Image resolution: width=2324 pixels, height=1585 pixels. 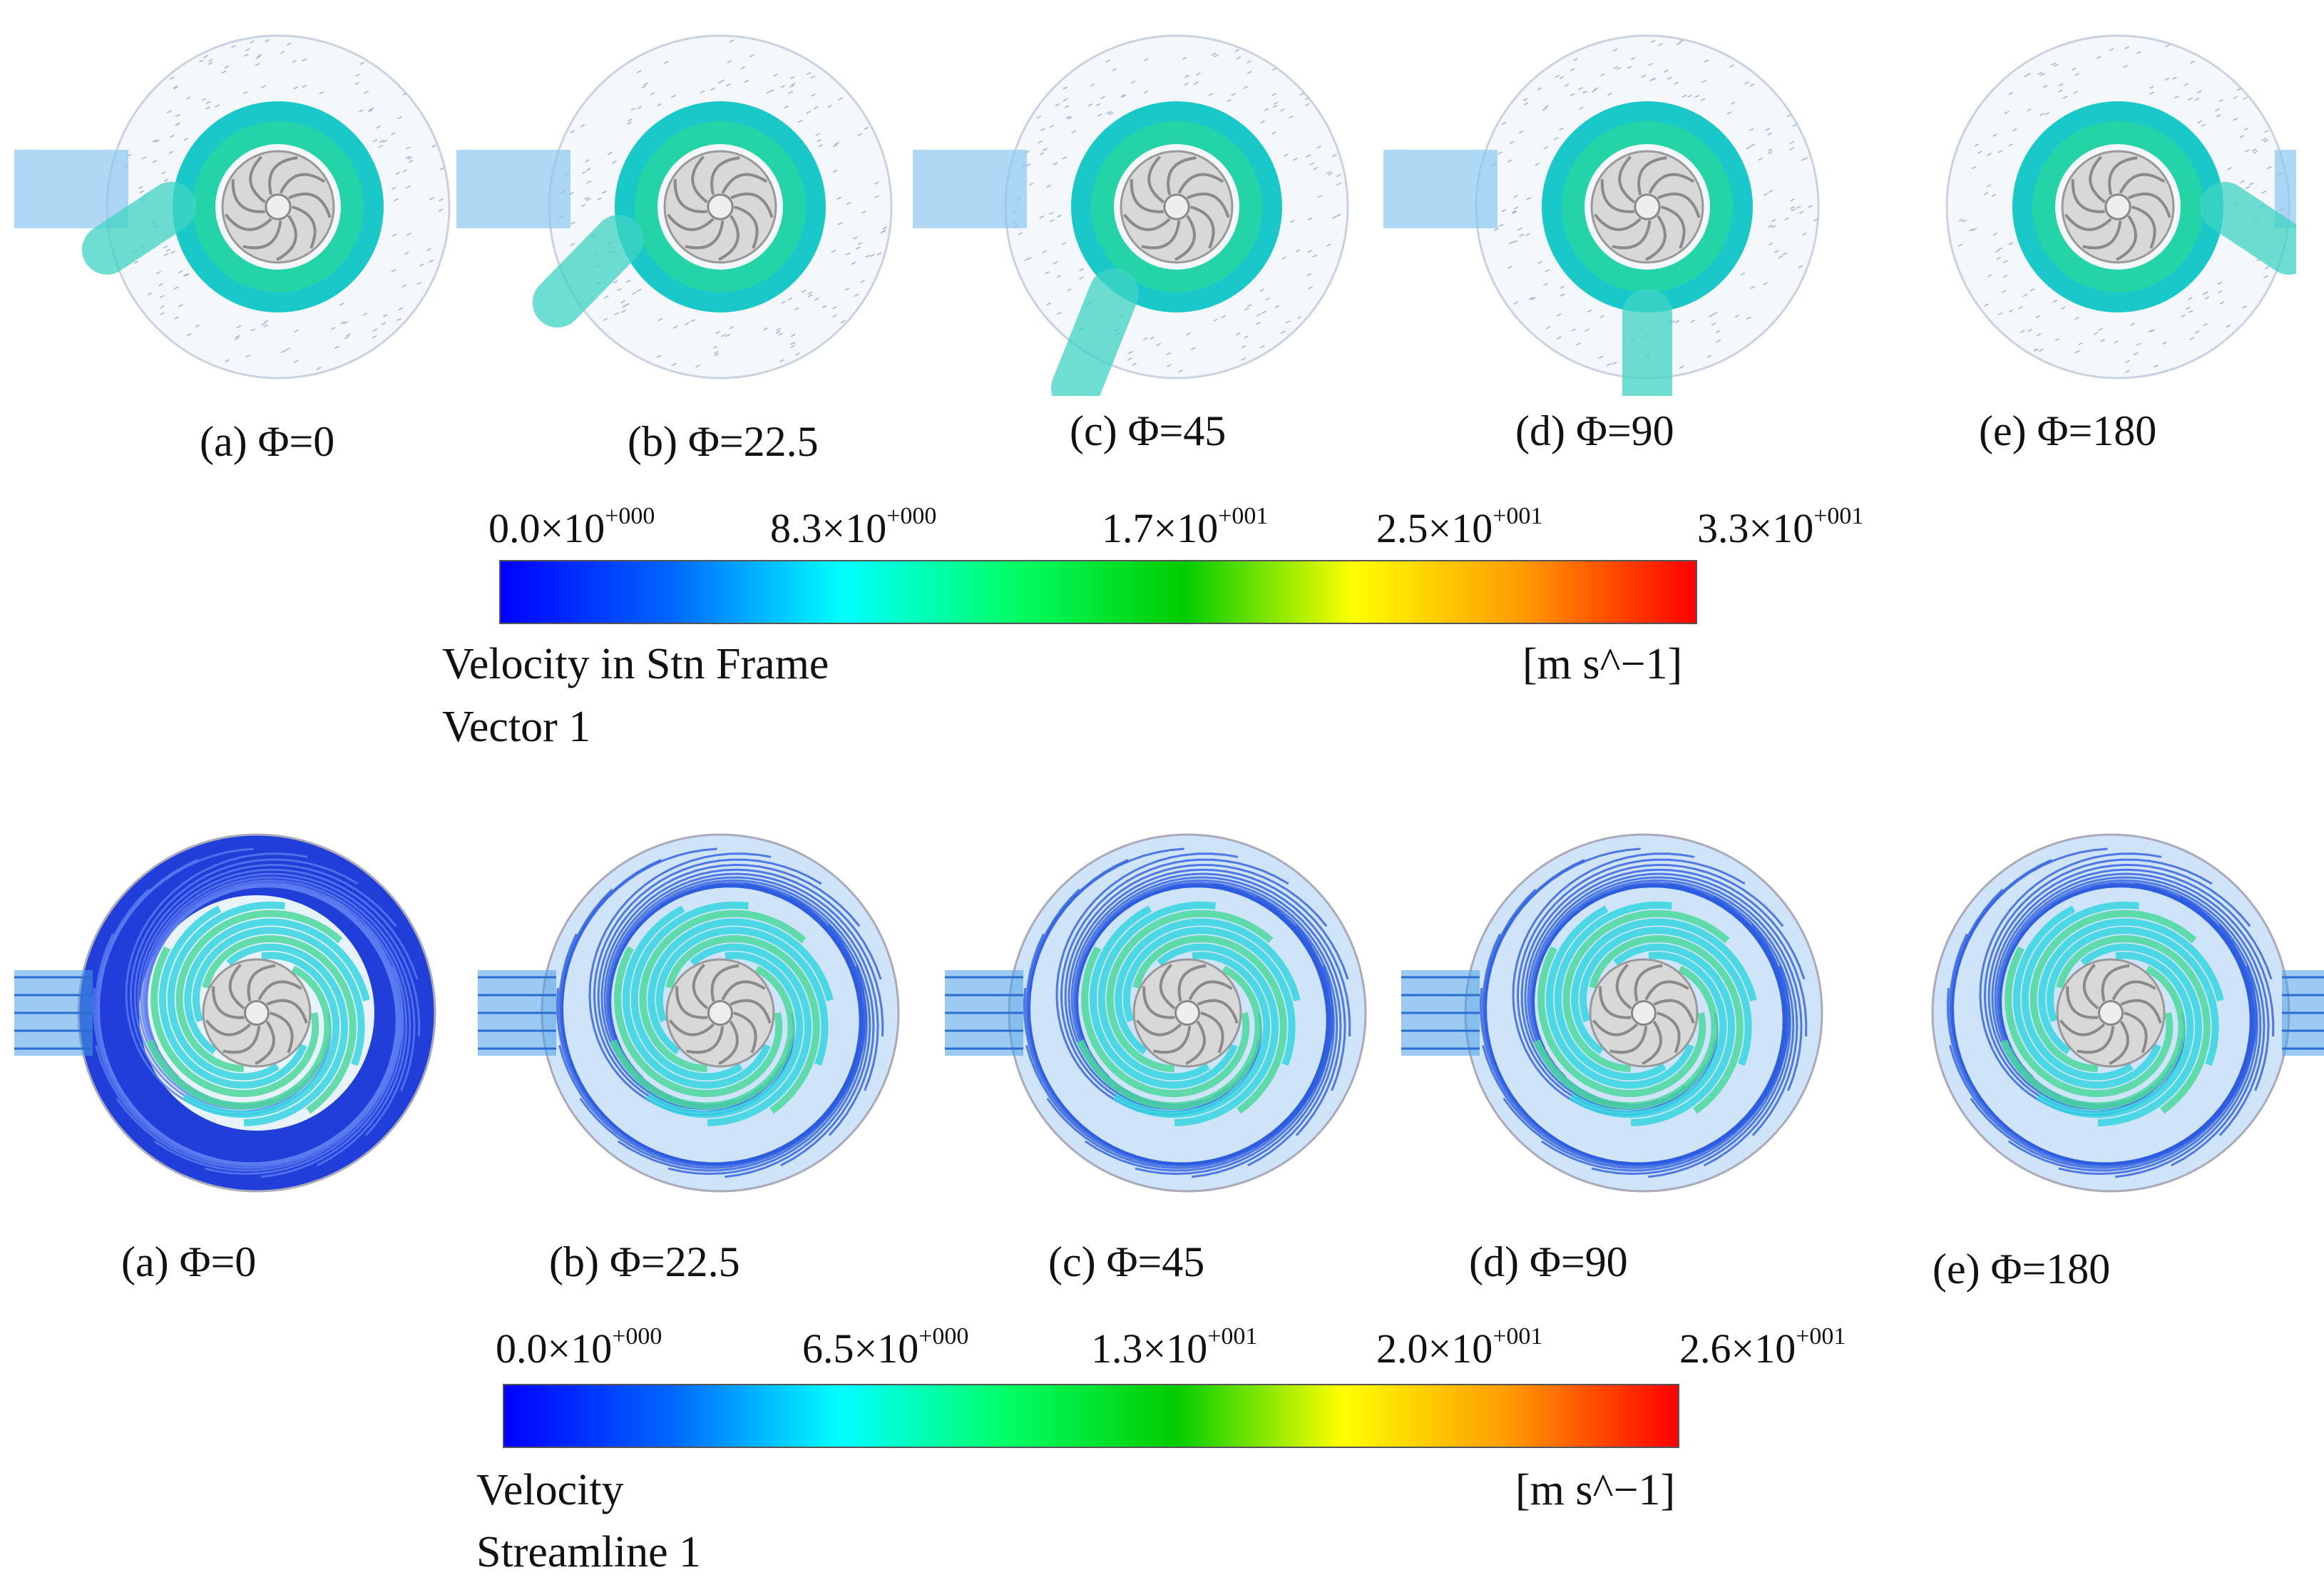 I want to click on vector-caption-c: (c) Φ=45, so click(x=1148, y=432).